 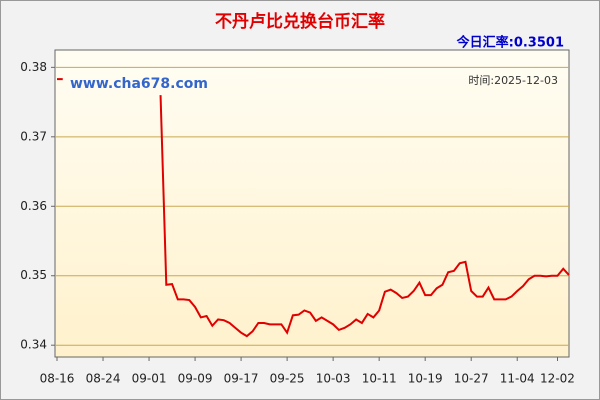 I want to click on x-tick-label: 10-27, so click(x=471, y=379).